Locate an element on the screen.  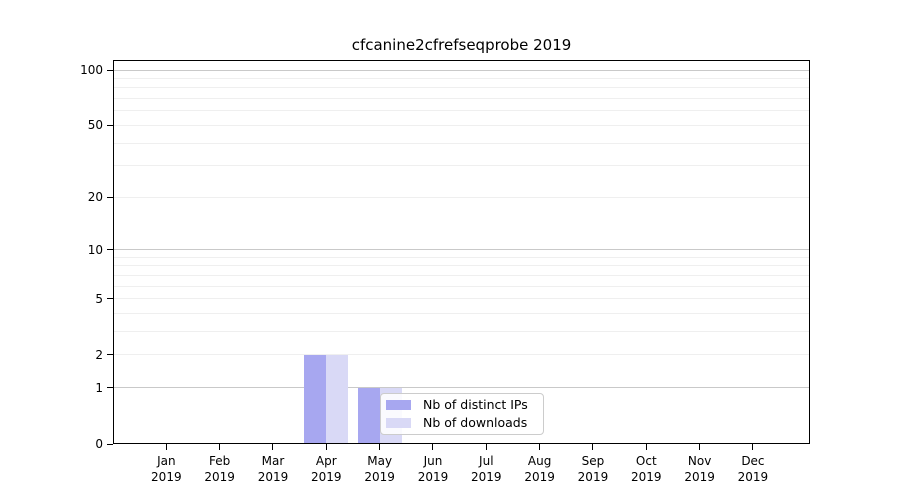
x-tick-dec is located at coordinates (753, 447).